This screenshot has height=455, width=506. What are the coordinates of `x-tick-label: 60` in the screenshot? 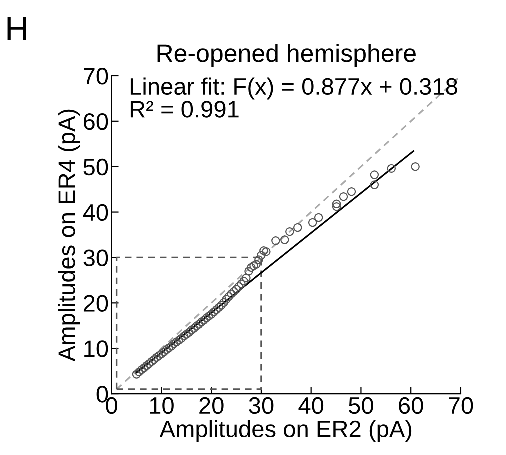 It's located at (411, 405).